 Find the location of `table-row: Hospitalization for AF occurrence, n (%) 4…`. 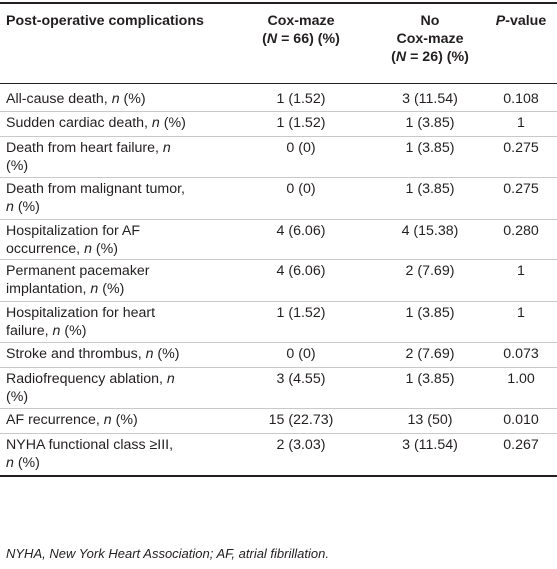

table-row: Hospitalization for AF occurrence, n (%) 4… is located at coordinates (278, 239).